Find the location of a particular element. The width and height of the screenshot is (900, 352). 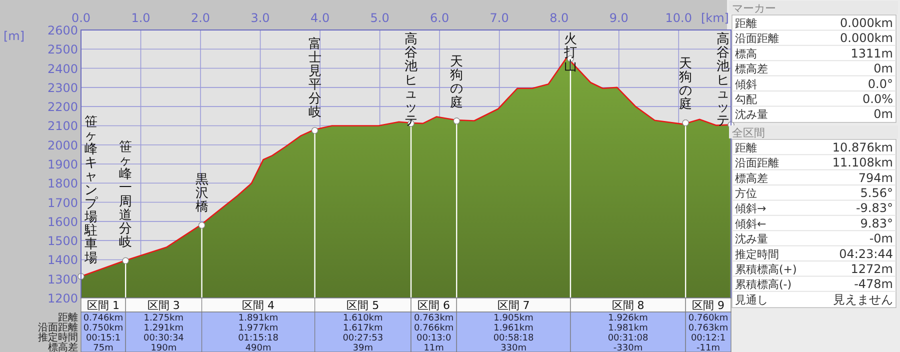

text: -9.83° is located at coordinates (874, 208).